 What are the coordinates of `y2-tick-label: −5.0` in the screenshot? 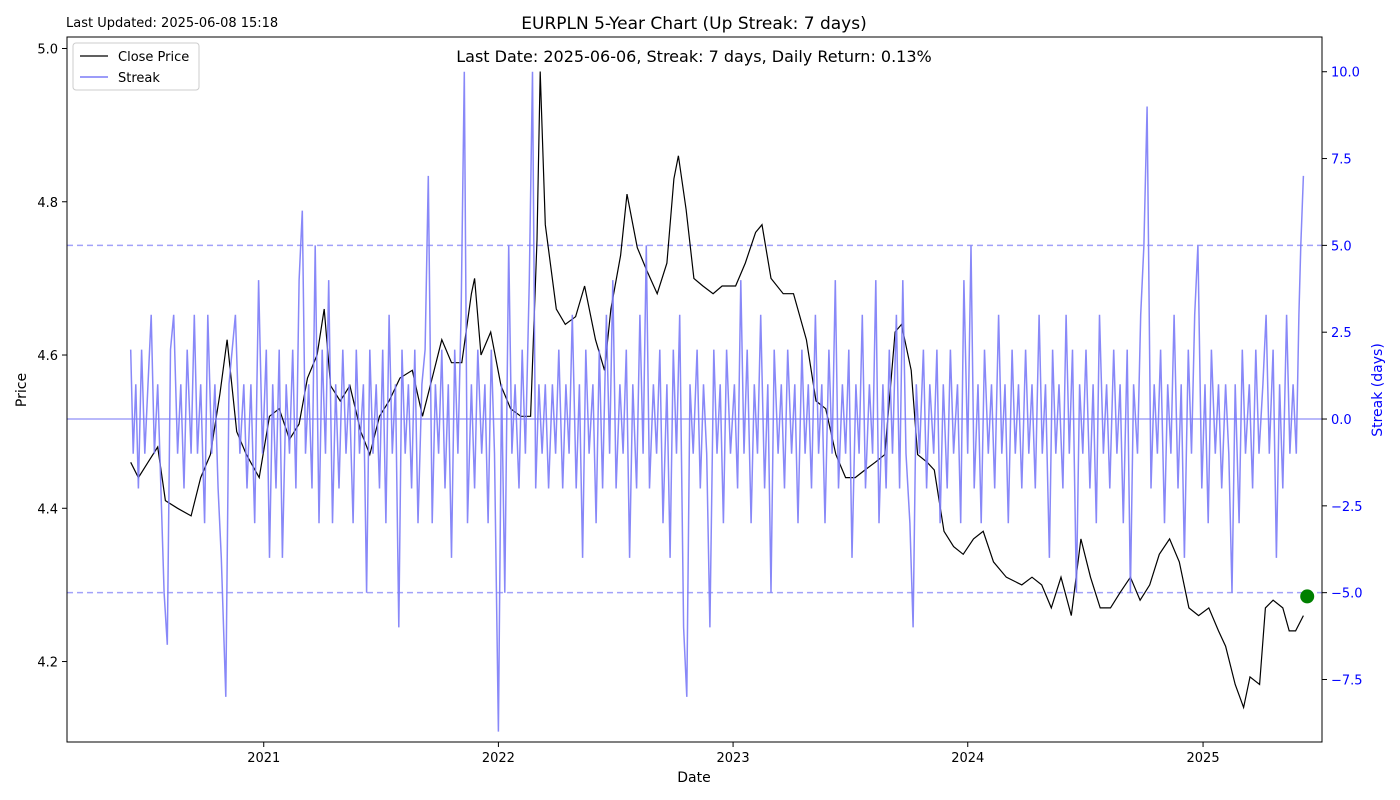 It's located at (1347, 594).